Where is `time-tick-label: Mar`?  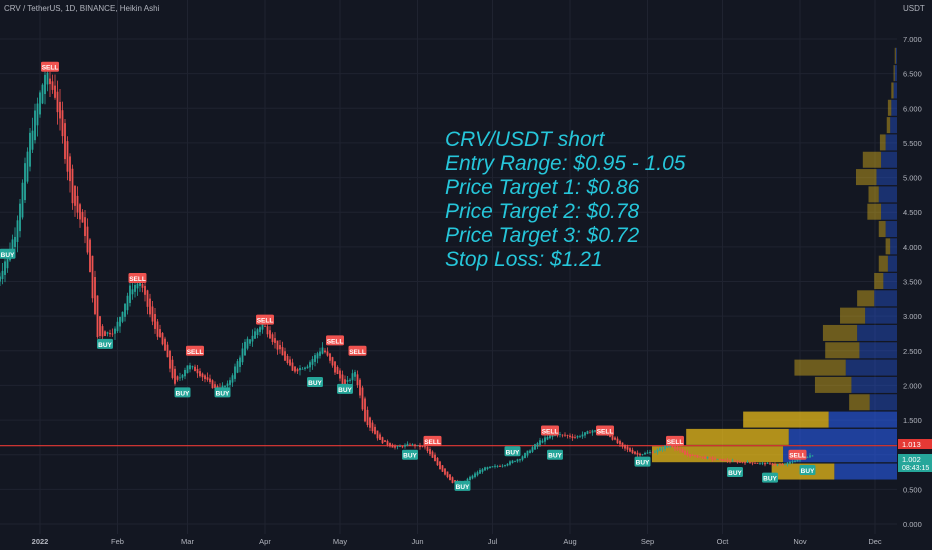
time-tick-label: Mar is located at coordinates (187, 541).